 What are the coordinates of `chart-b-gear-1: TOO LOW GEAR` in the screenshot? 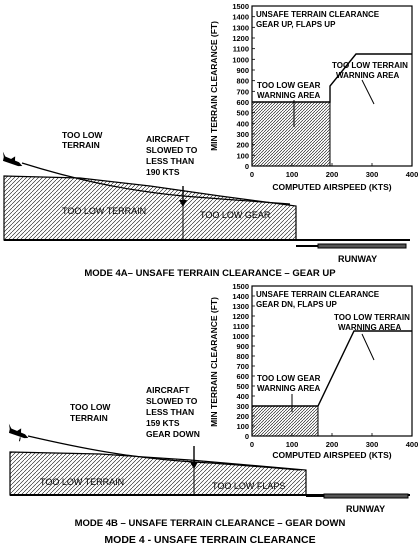 It's located at (289, 378).